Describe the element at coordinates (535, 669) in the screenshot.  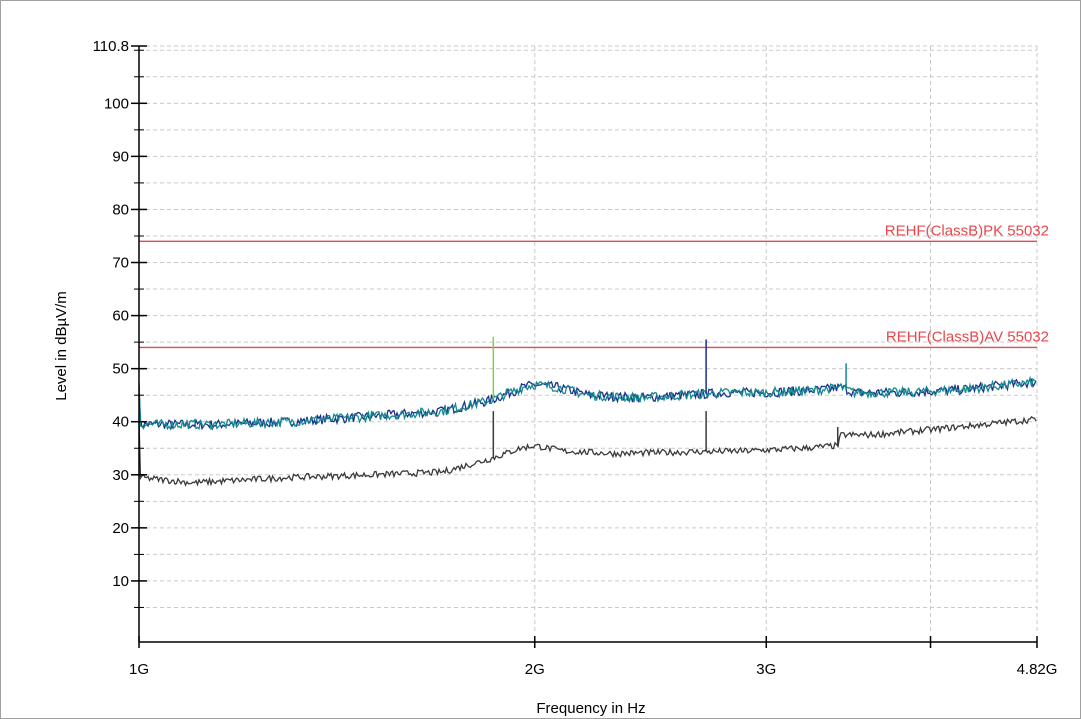
I see `x-tick-label: 2G` at that location.